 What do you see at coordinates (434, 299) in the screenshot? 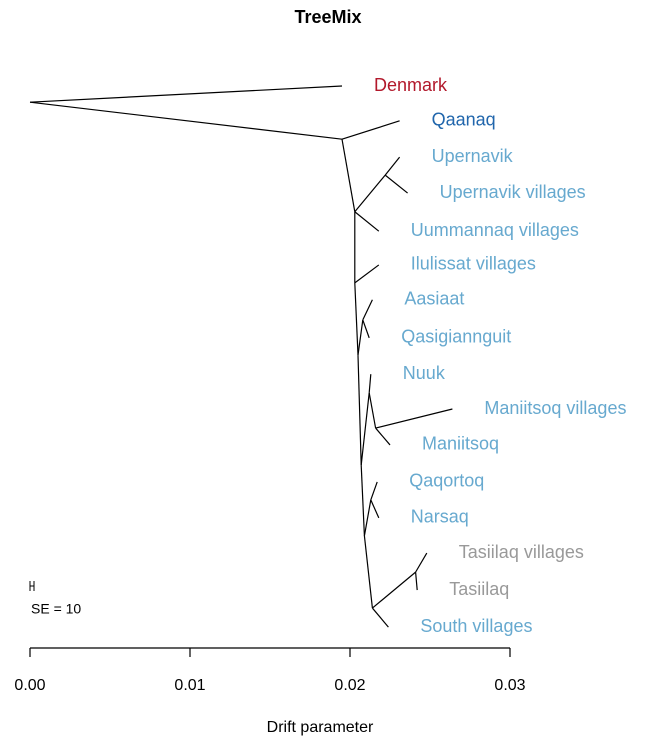
I see `leaf-label: Aasiaat` at bounding box center [434, 299].